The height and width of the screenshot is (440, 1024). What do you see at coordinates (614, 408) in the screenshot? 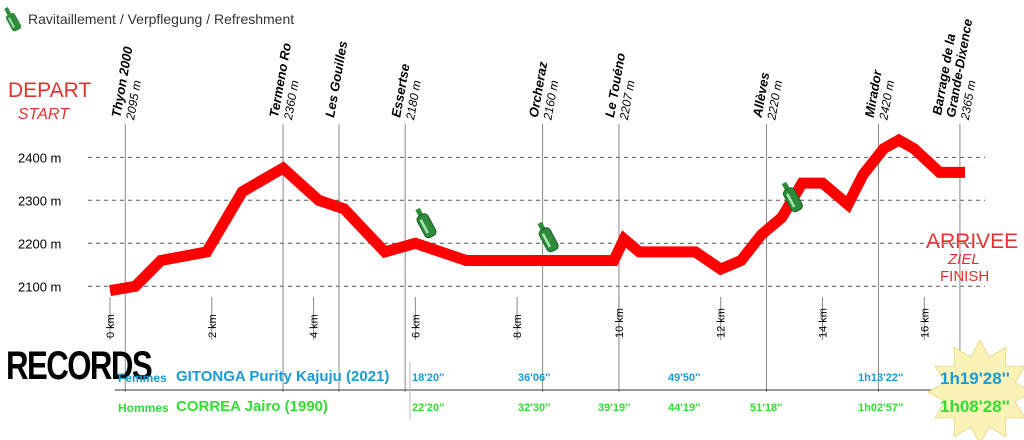
I see `men-split-3: 39'19''` at bounding box center [614, 408].